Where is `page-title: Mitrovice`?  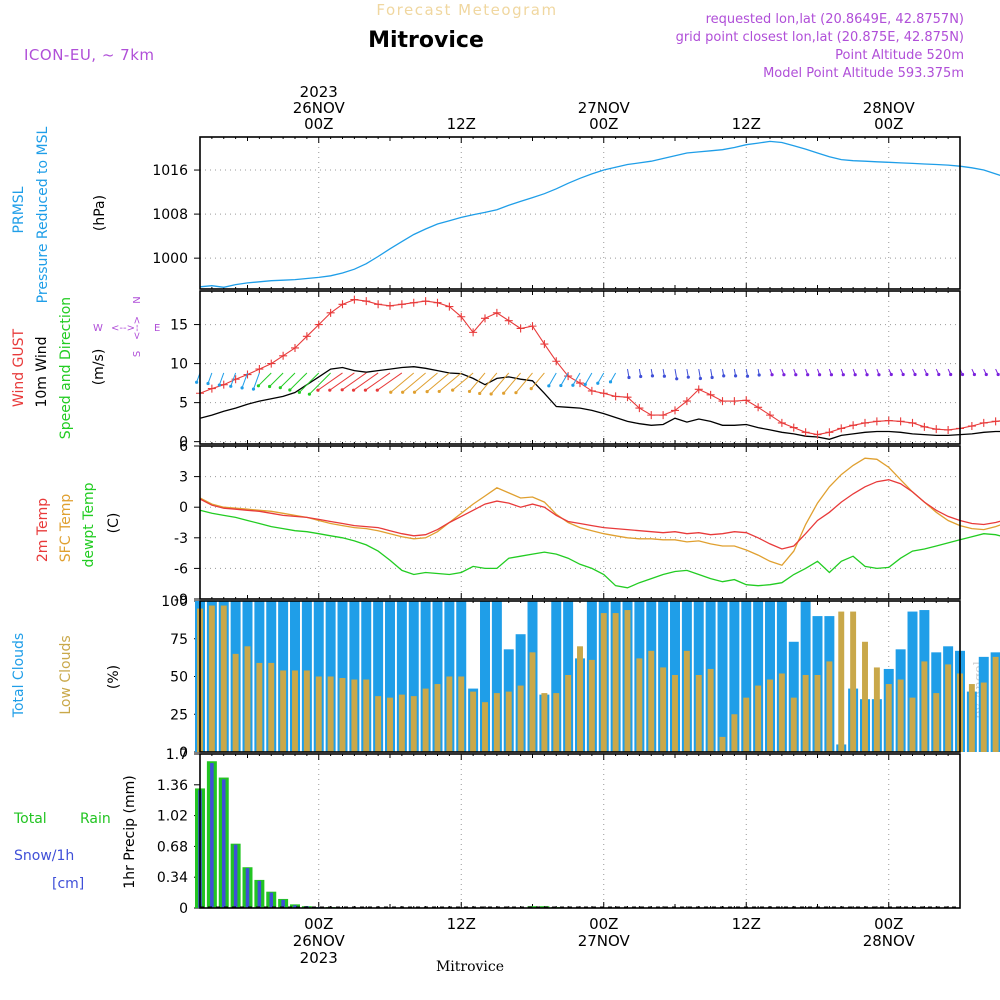 page-title: Mitrovice is located at coordinates (426, 40).